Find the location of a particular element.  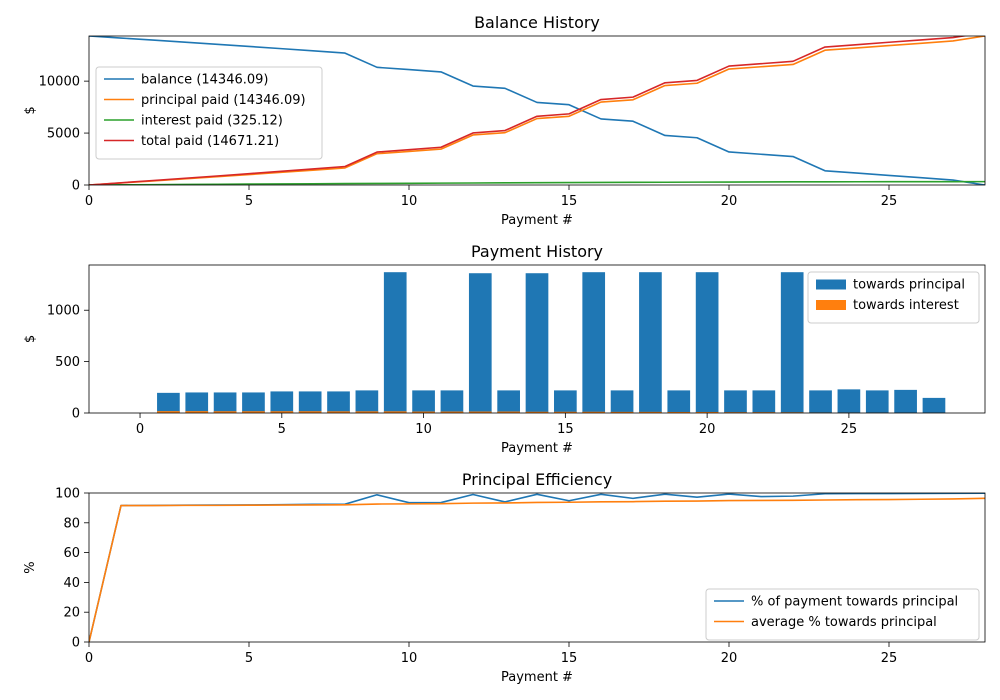

legend-label: principal paid (14346.09) is located at coordinates (223, 100).